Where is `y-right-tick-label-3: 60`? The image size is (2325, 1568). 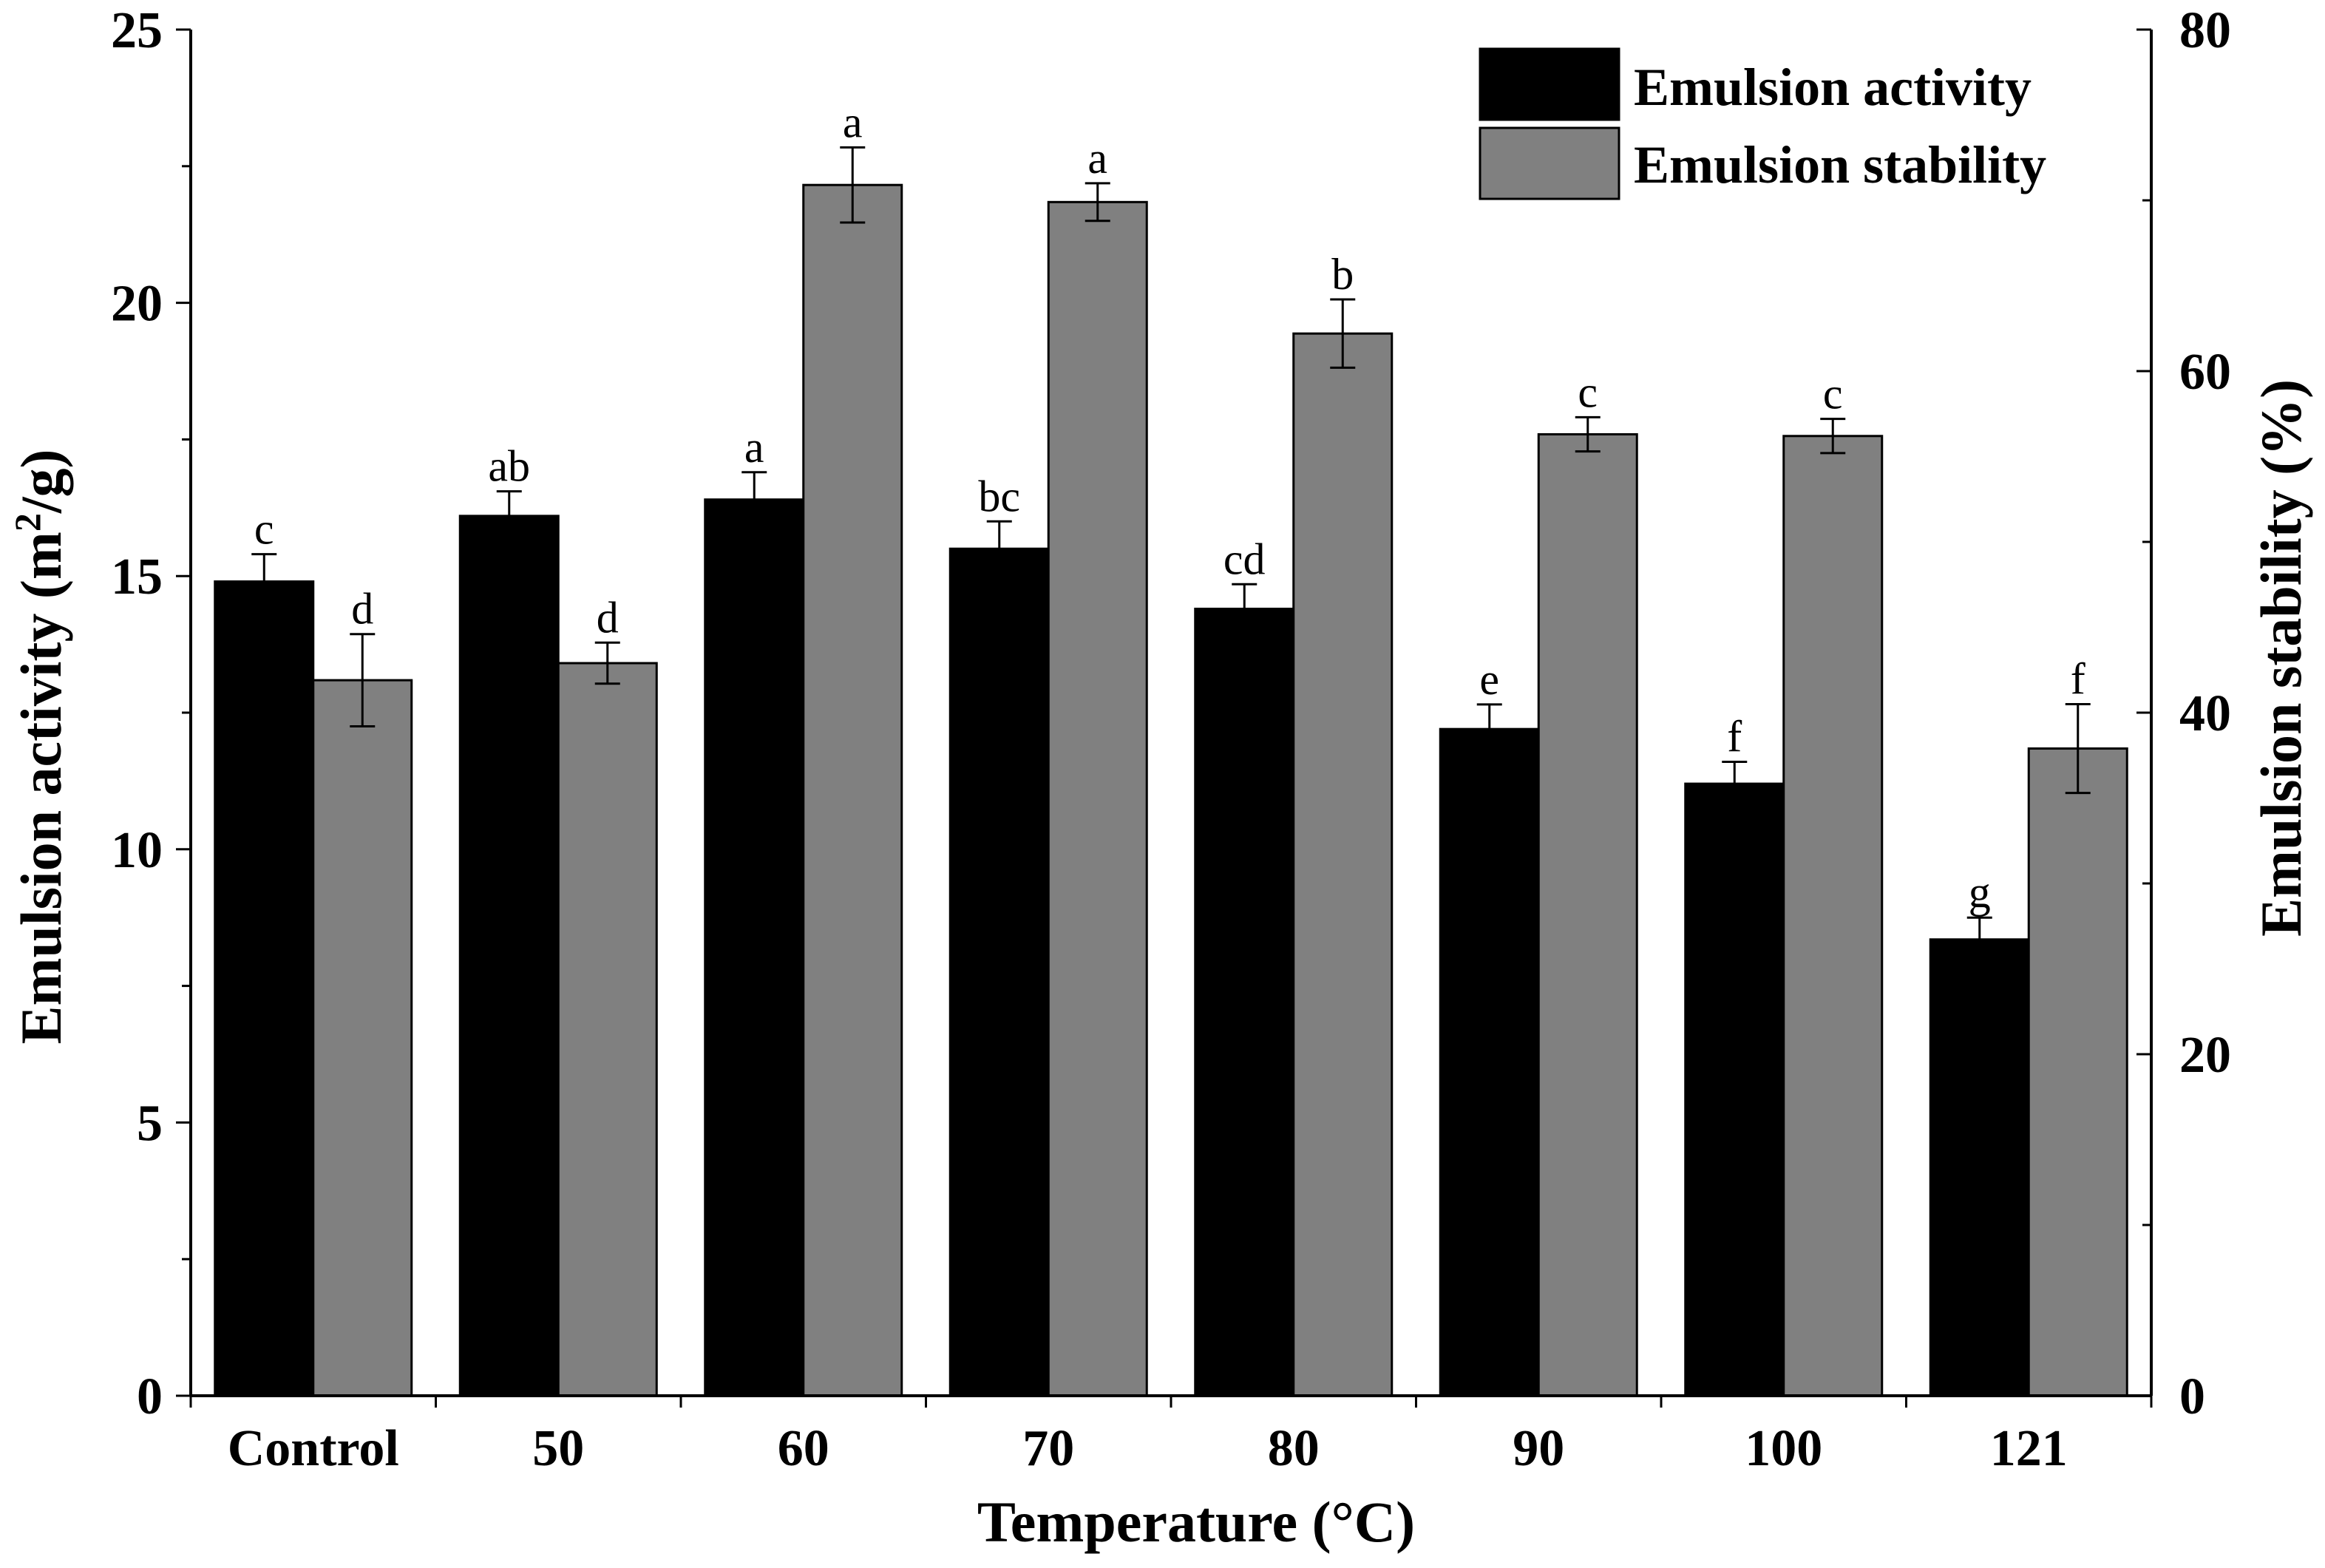 y-right-tick-label-3: 60 is located at coordinates (2205, 372).